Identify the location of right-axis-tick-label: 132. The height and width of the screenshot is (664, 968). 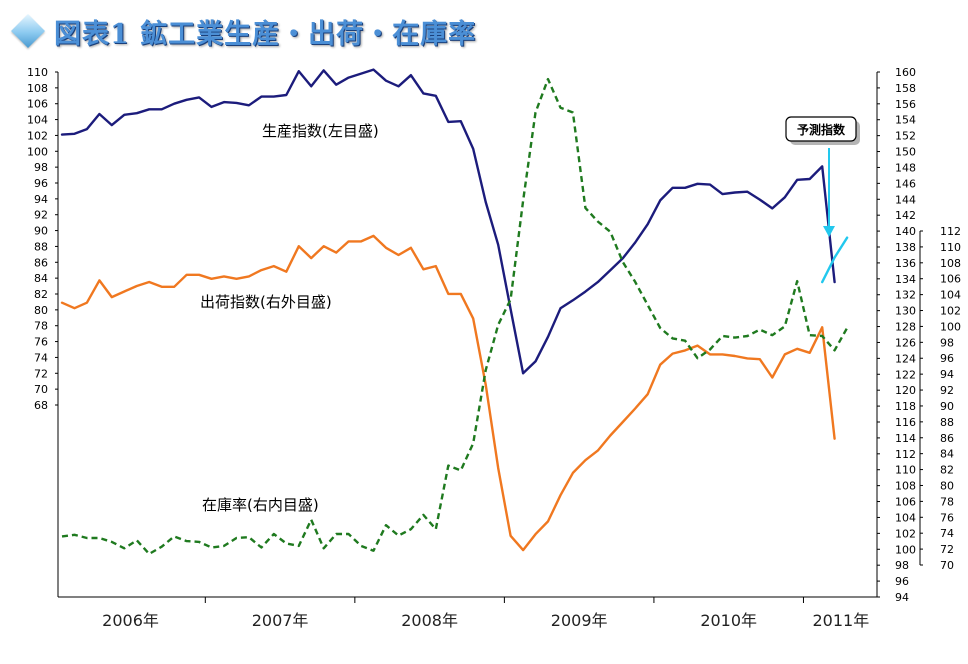
(905, 295).